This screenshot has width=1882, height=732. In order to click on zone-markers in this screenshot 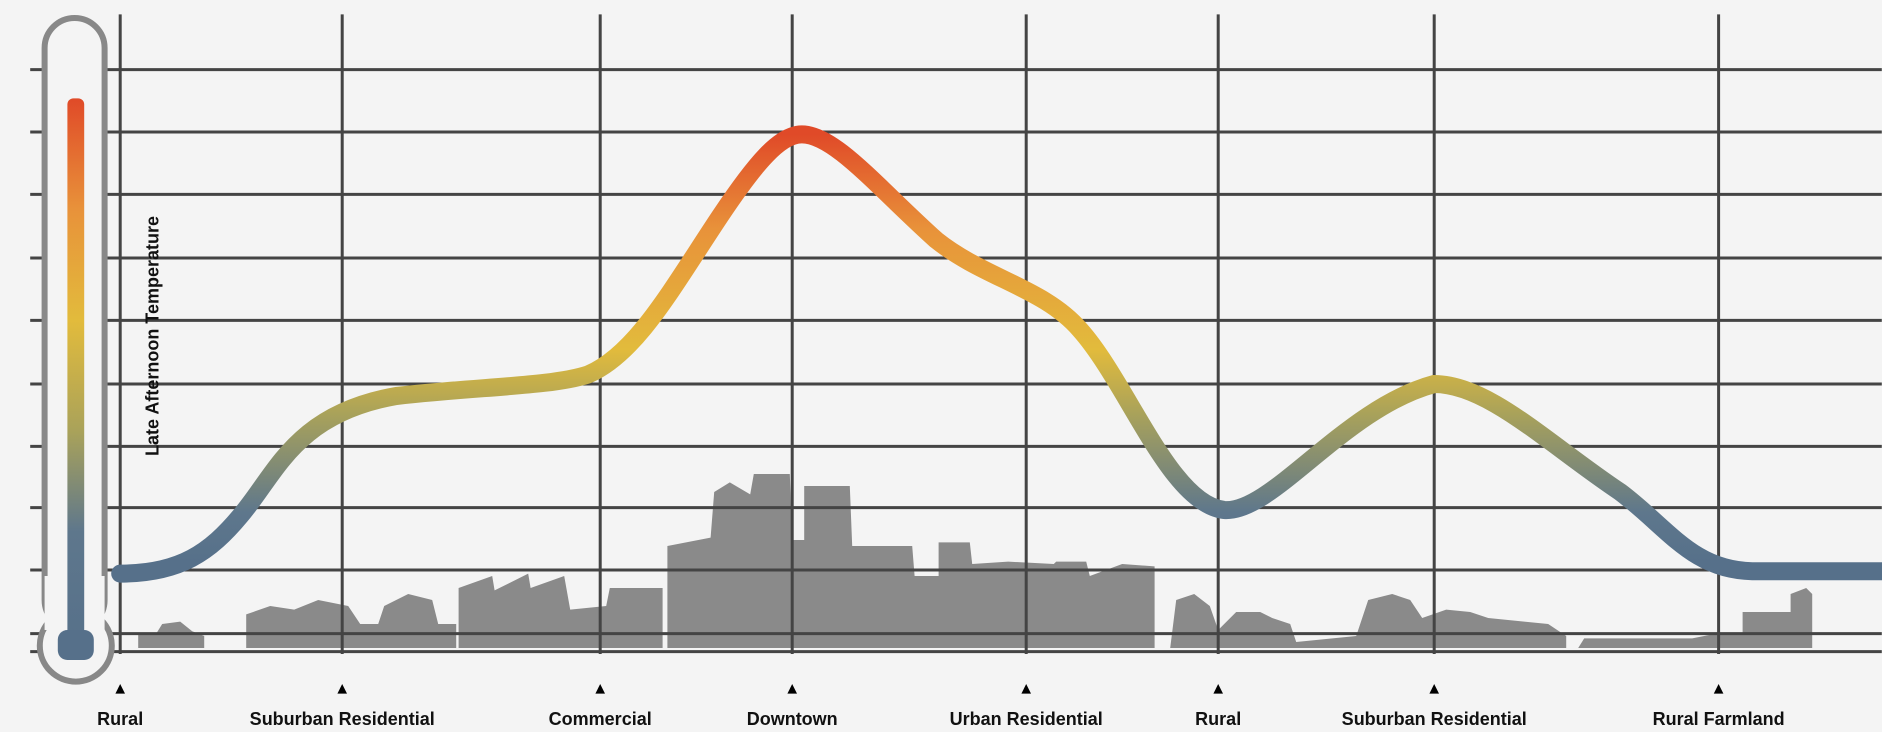, I will do `click(919, 689)`.